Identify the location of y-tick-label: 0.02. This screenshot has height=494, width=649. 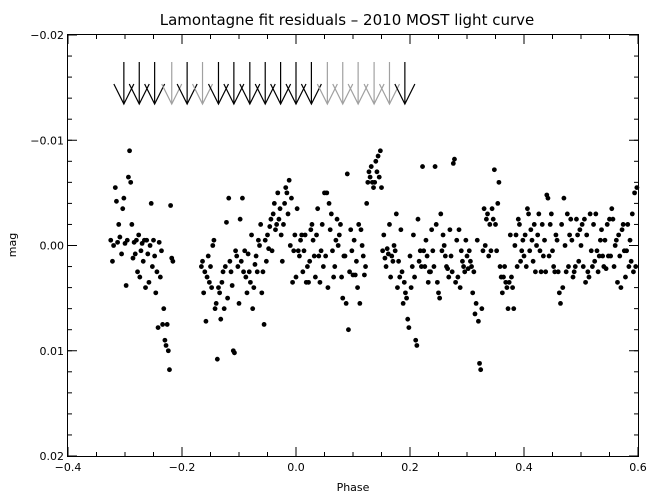
(52, 456).